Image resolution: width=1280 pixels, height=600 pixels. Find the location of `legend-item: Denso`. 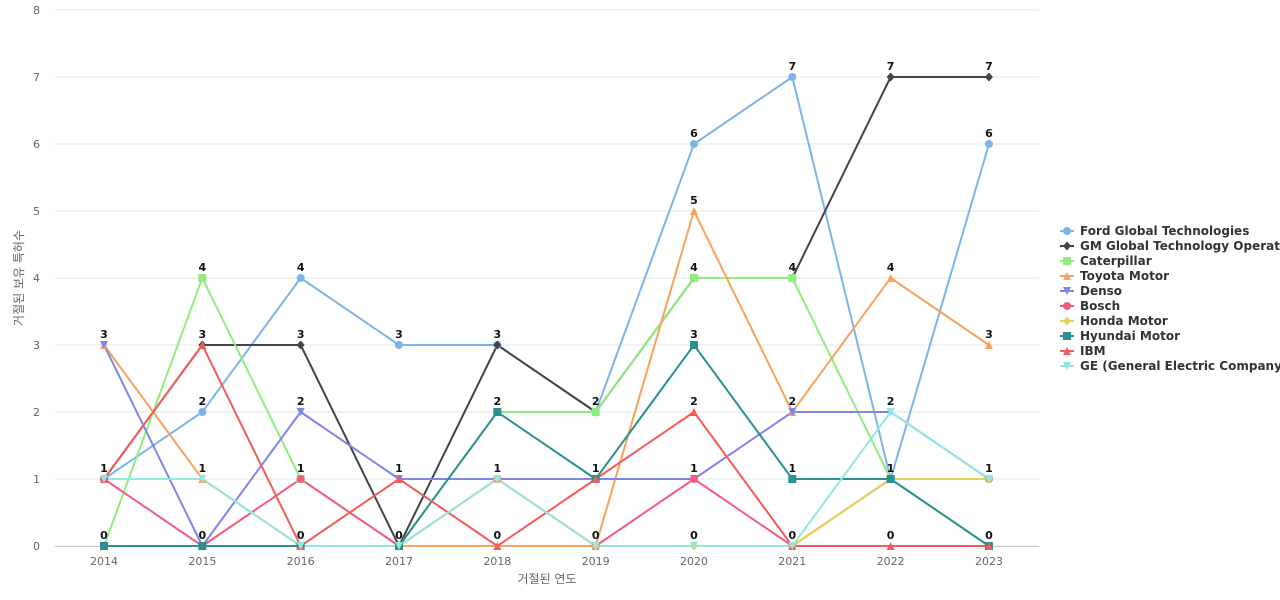

legend-item: Denso is located at coordinates (1091, 291).